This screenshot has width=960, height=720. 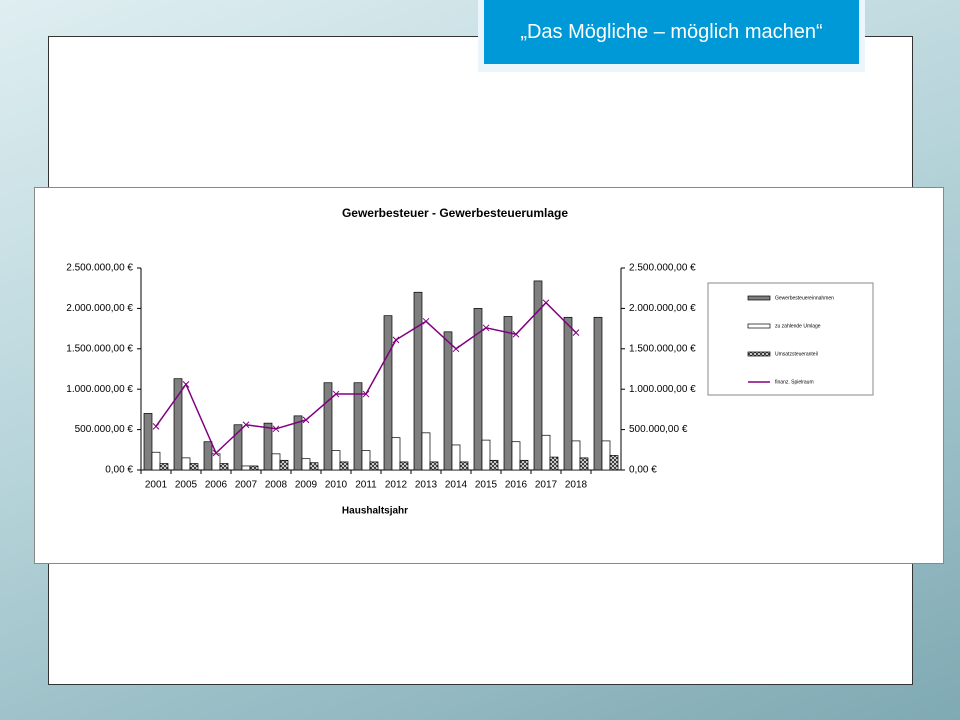 I want to click on y-tick-label: 2.500.000,00 €, so click(x=99, y=268).